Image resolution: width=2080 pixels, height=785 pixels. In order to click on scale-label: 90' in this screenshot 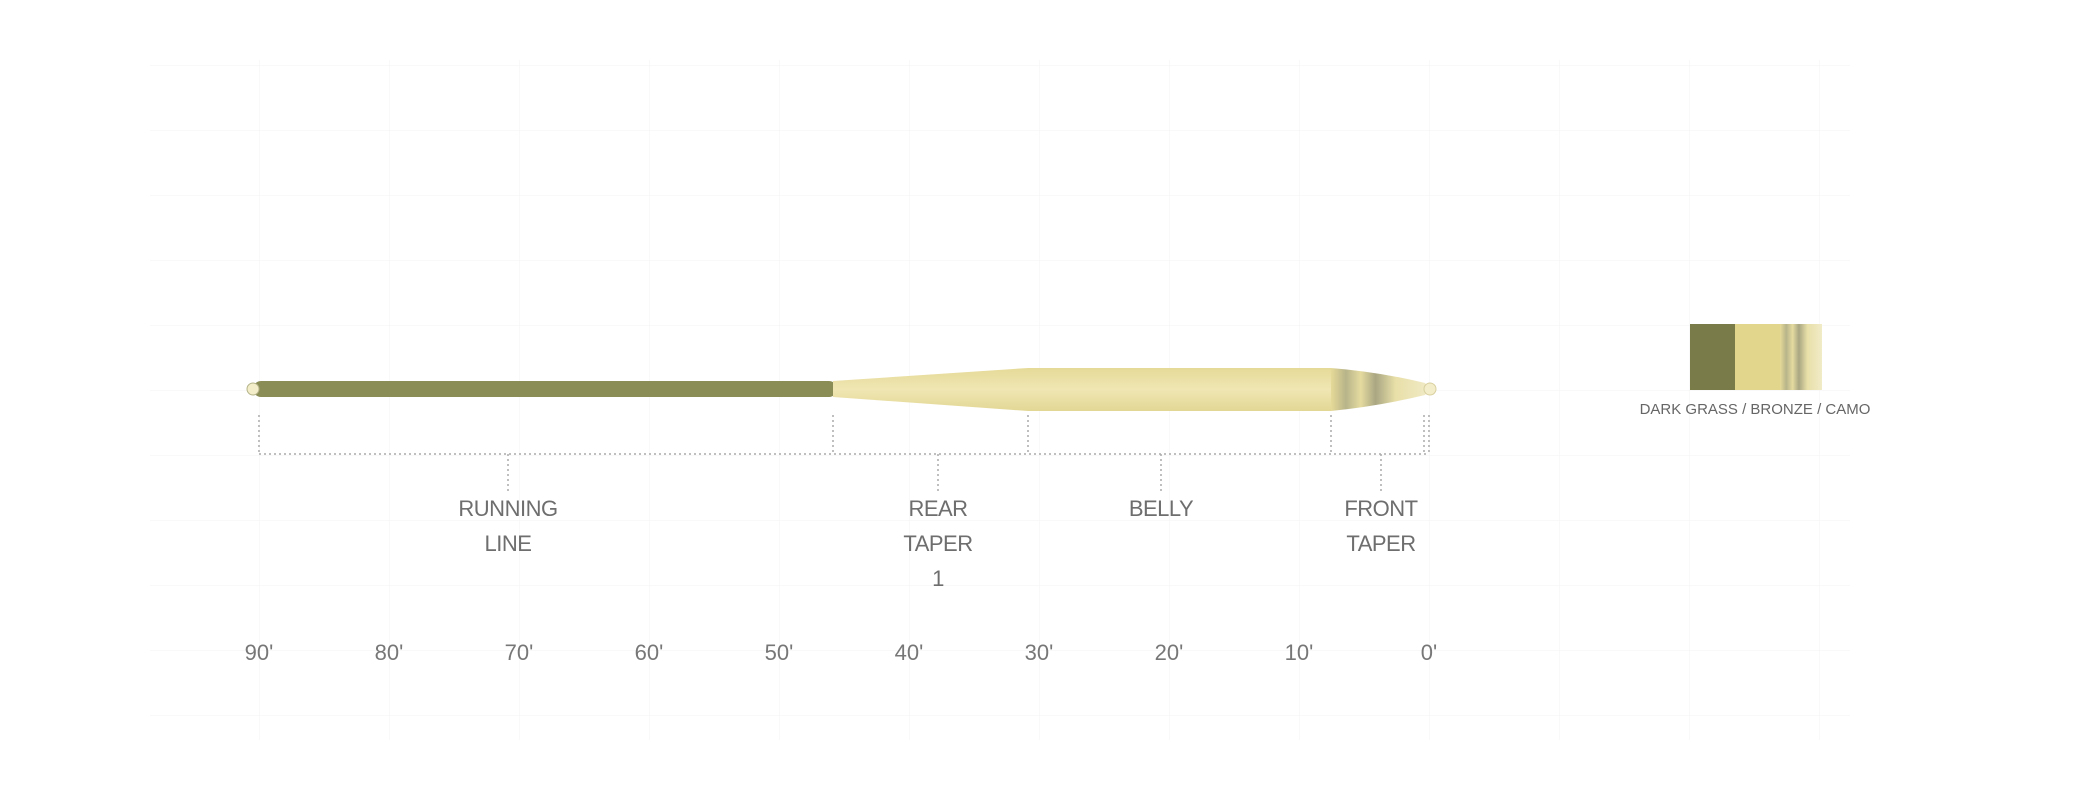, I will do `click(259, 652)`.